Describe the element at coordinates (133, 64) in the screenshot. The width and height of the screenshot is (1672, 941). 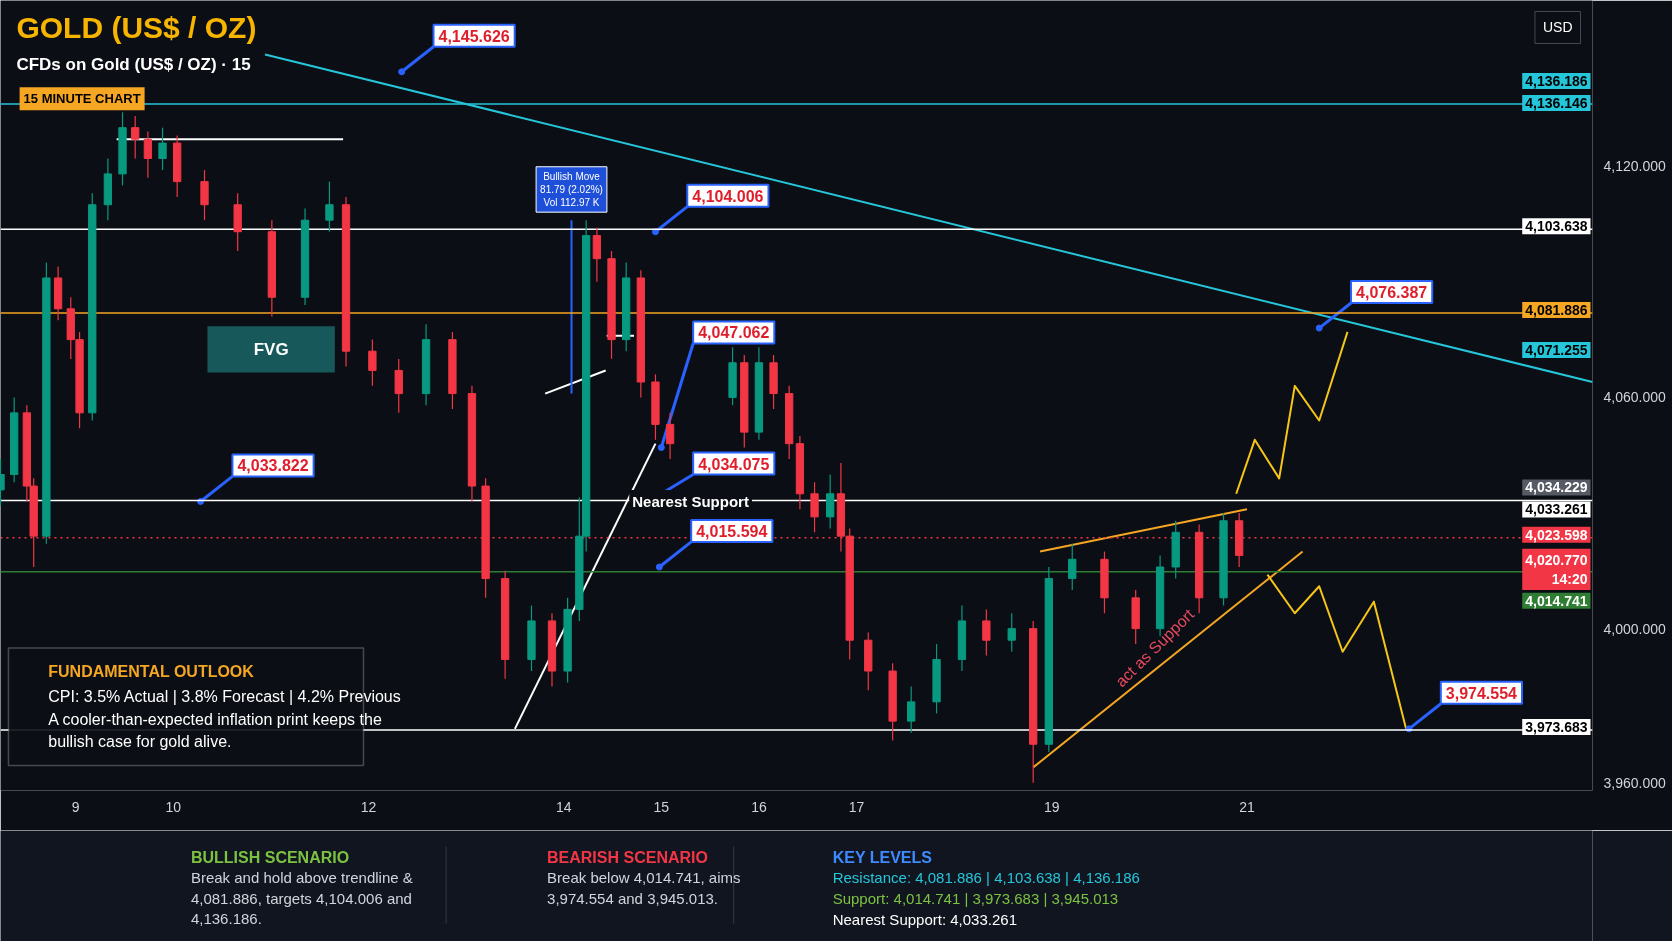
I see `text: CFDs on Gold (US$ / OZ) · 15` at that location.